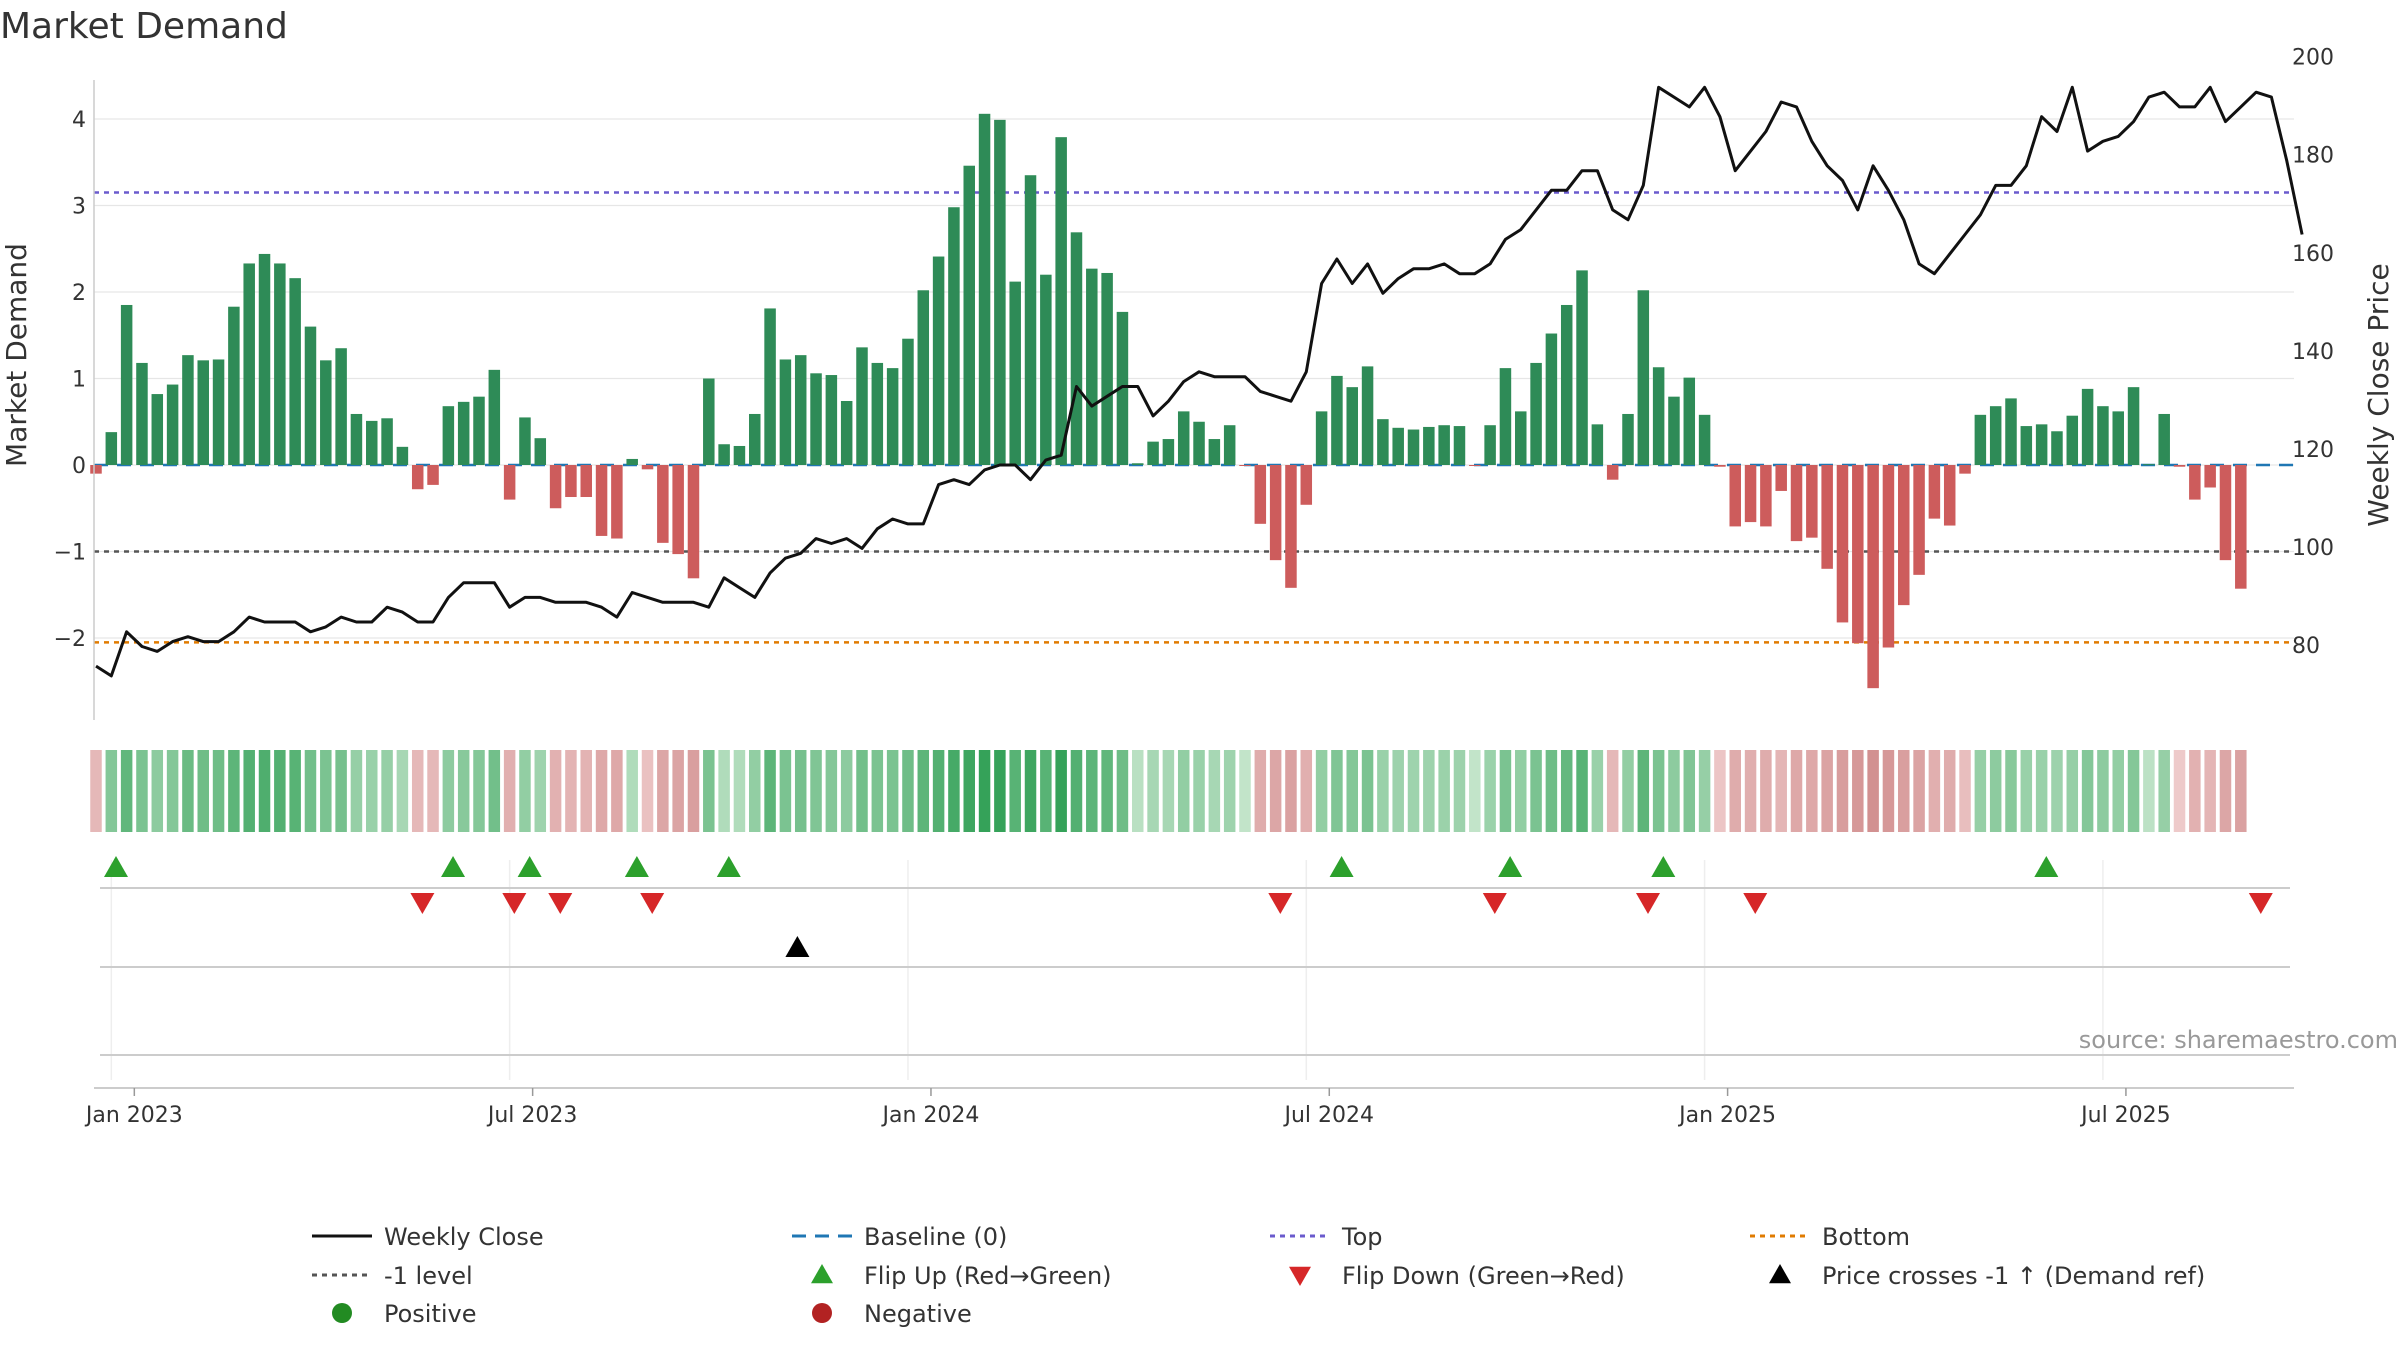  What do you see at coordinates (514, 903) in the screenshot?
I see `flip-down-marker` at bounding box center [514, 903].